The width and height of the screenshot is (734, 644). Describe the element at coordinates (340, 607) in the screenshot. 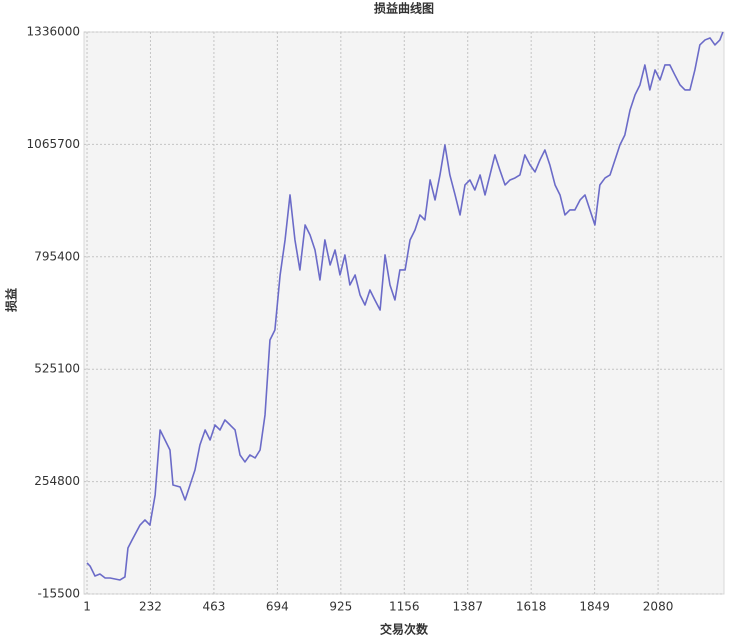

I see `x-tick-label: 925` at that location.